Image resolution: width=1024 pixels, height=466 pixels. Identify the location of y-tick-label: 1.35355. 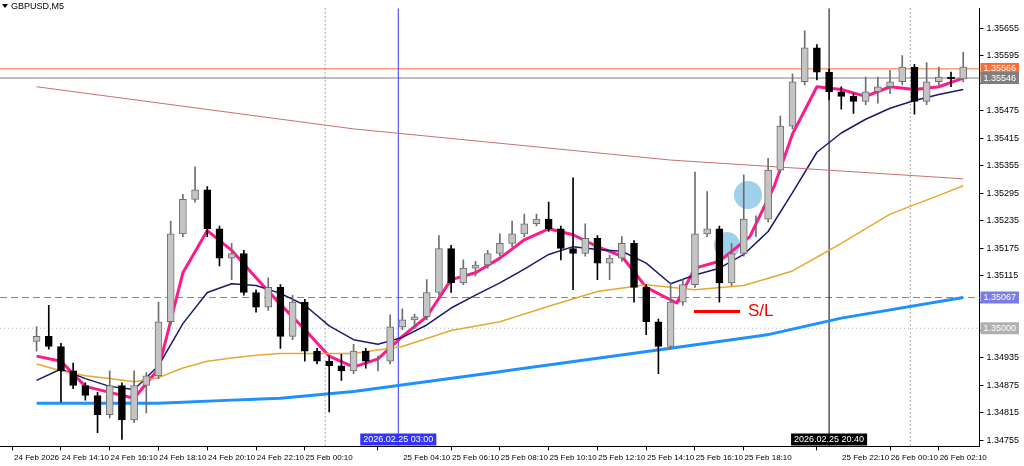
(1003, 165).